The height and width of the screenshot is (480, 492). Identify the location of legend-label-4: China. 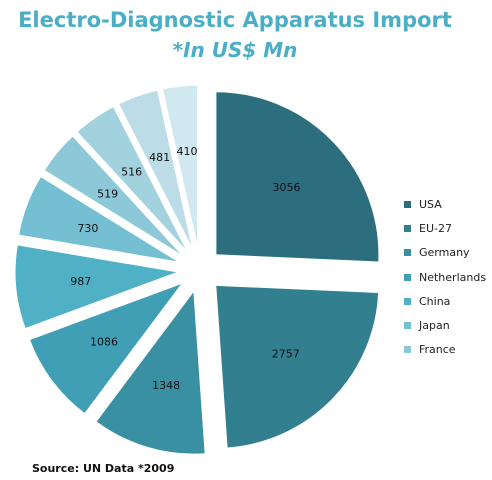
(435, 301).